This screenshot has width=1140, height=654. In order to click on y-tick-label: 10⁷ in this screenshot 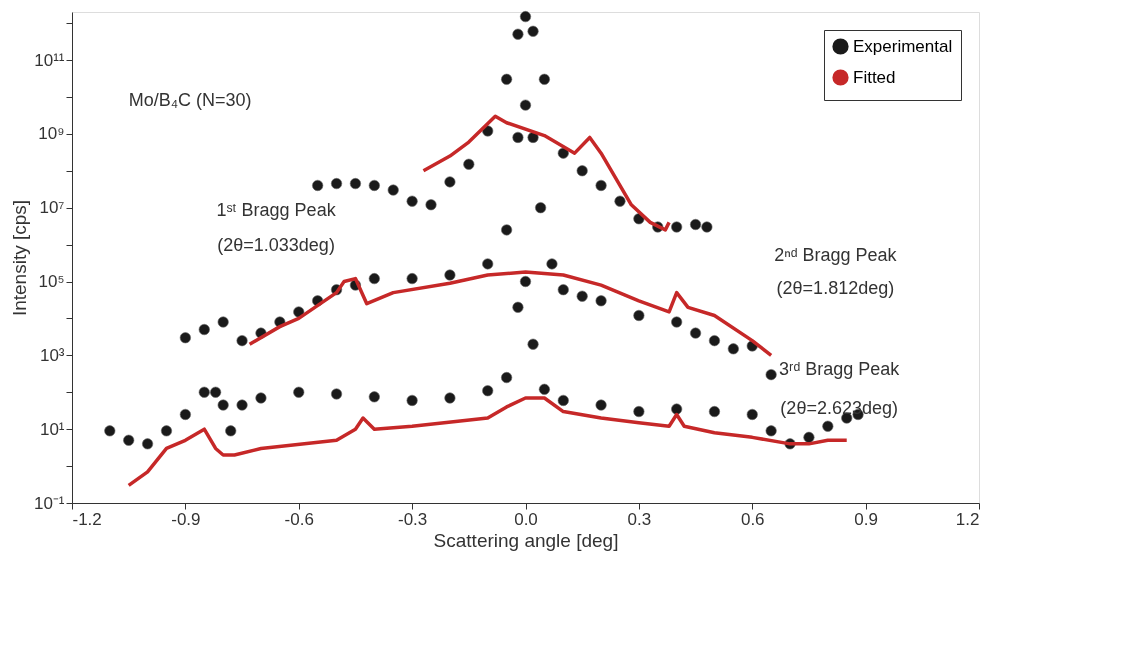, I will do `click(52, 208)`.